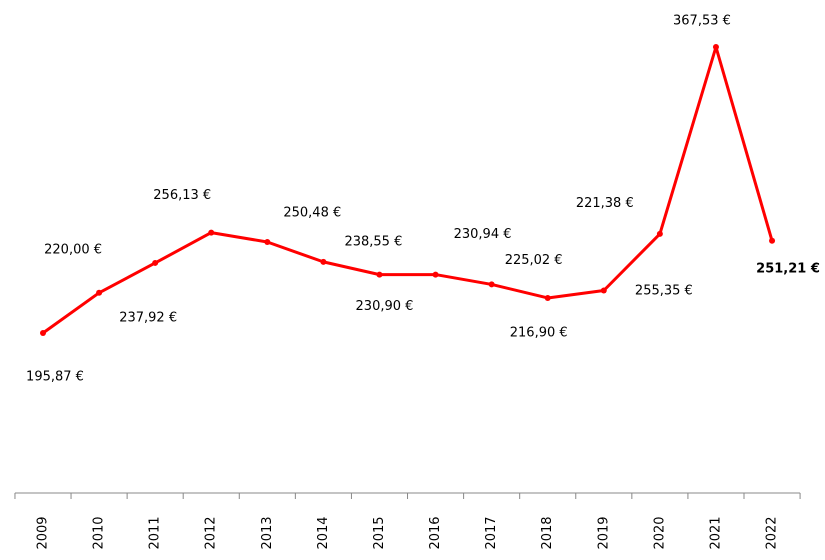 The image size is (825, 560). I want to click on data-label: 225,02 €, so click(534, 260).